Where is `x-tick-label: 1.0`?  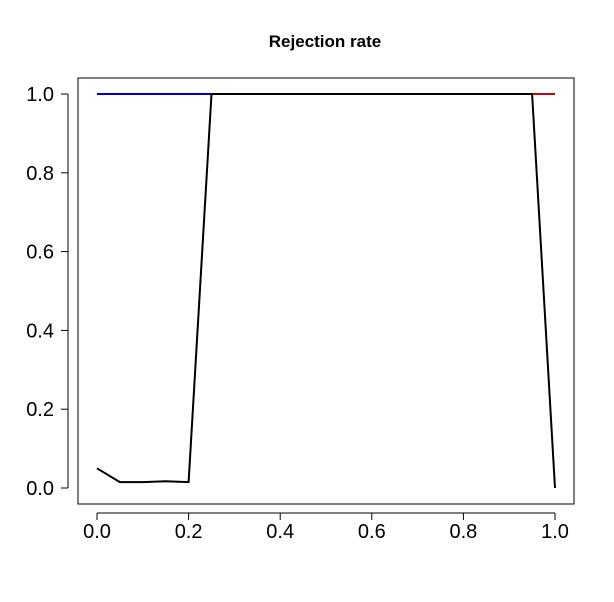 x-tick-label: 1.0 is located at coordinates (555, 532).